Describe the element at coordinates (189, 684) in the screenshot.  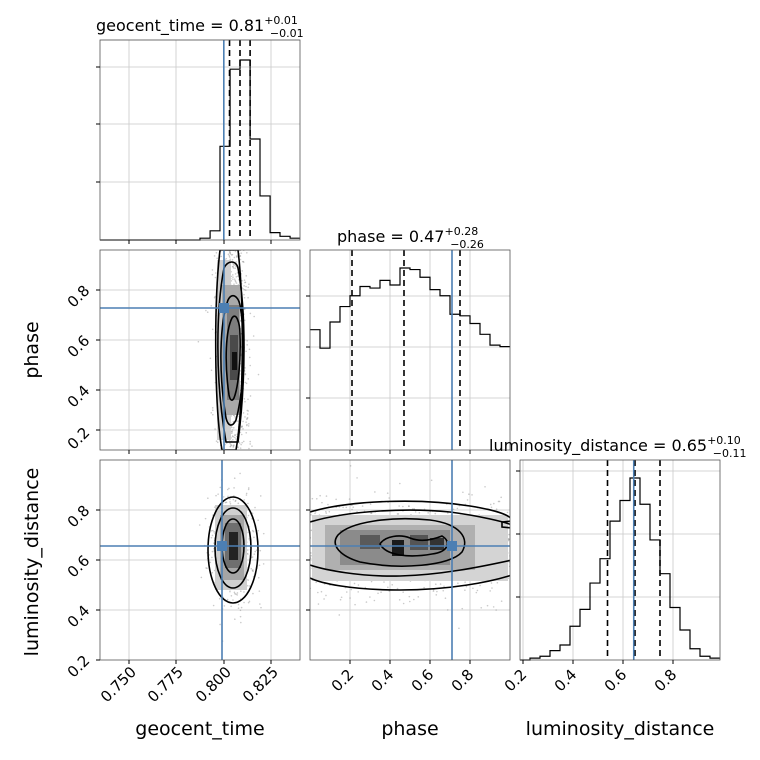
I see `x-tick-labels: 0.750 0.775 0.800 0.825` at that location.